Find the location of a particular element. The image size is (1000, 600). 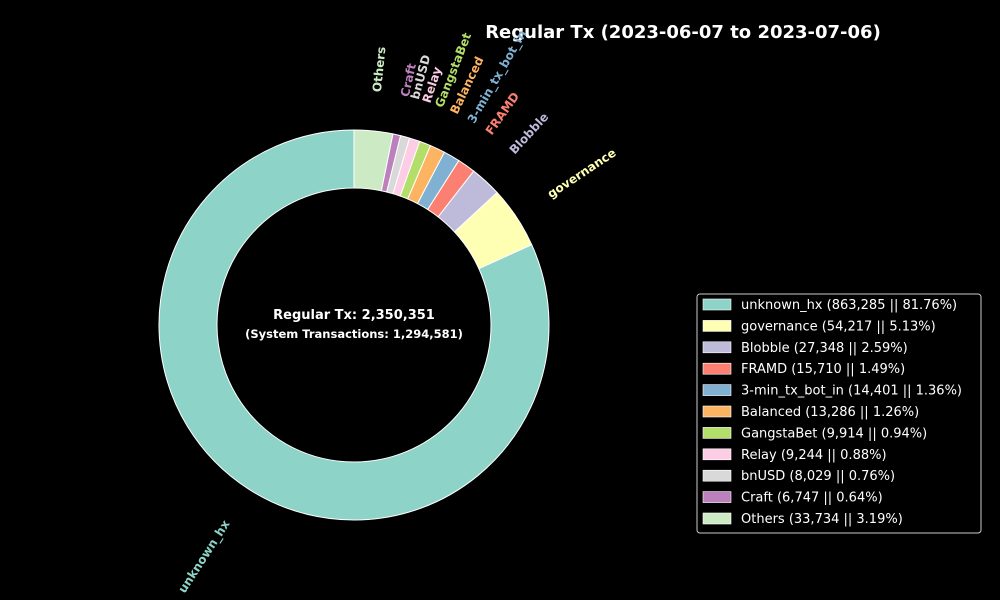

legend-swatch-governance is located at coordinates (717, 326).